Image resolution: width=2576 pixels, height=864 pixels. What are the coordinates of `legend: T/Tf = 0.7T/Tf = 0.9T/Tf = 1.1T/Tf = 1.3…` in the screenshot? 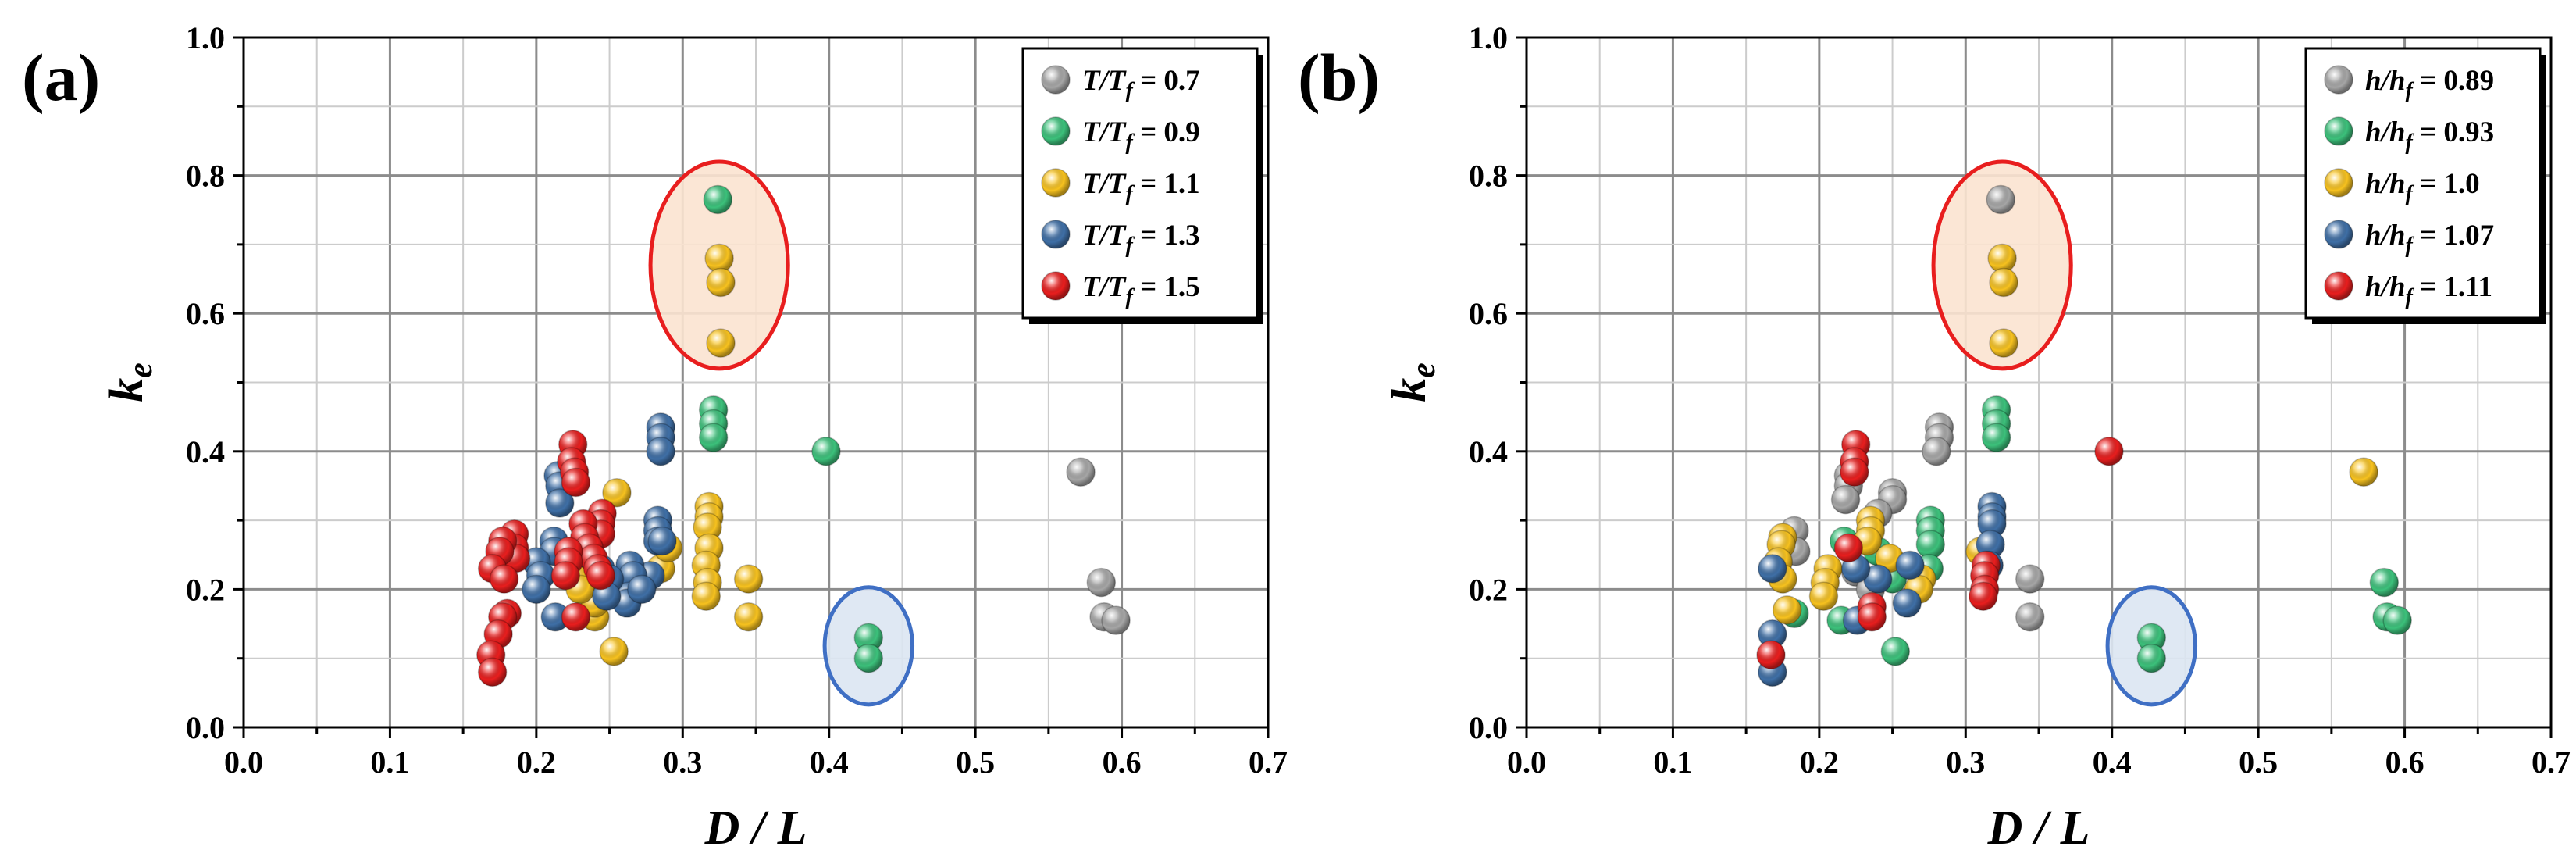 It's located at (1142, 185).